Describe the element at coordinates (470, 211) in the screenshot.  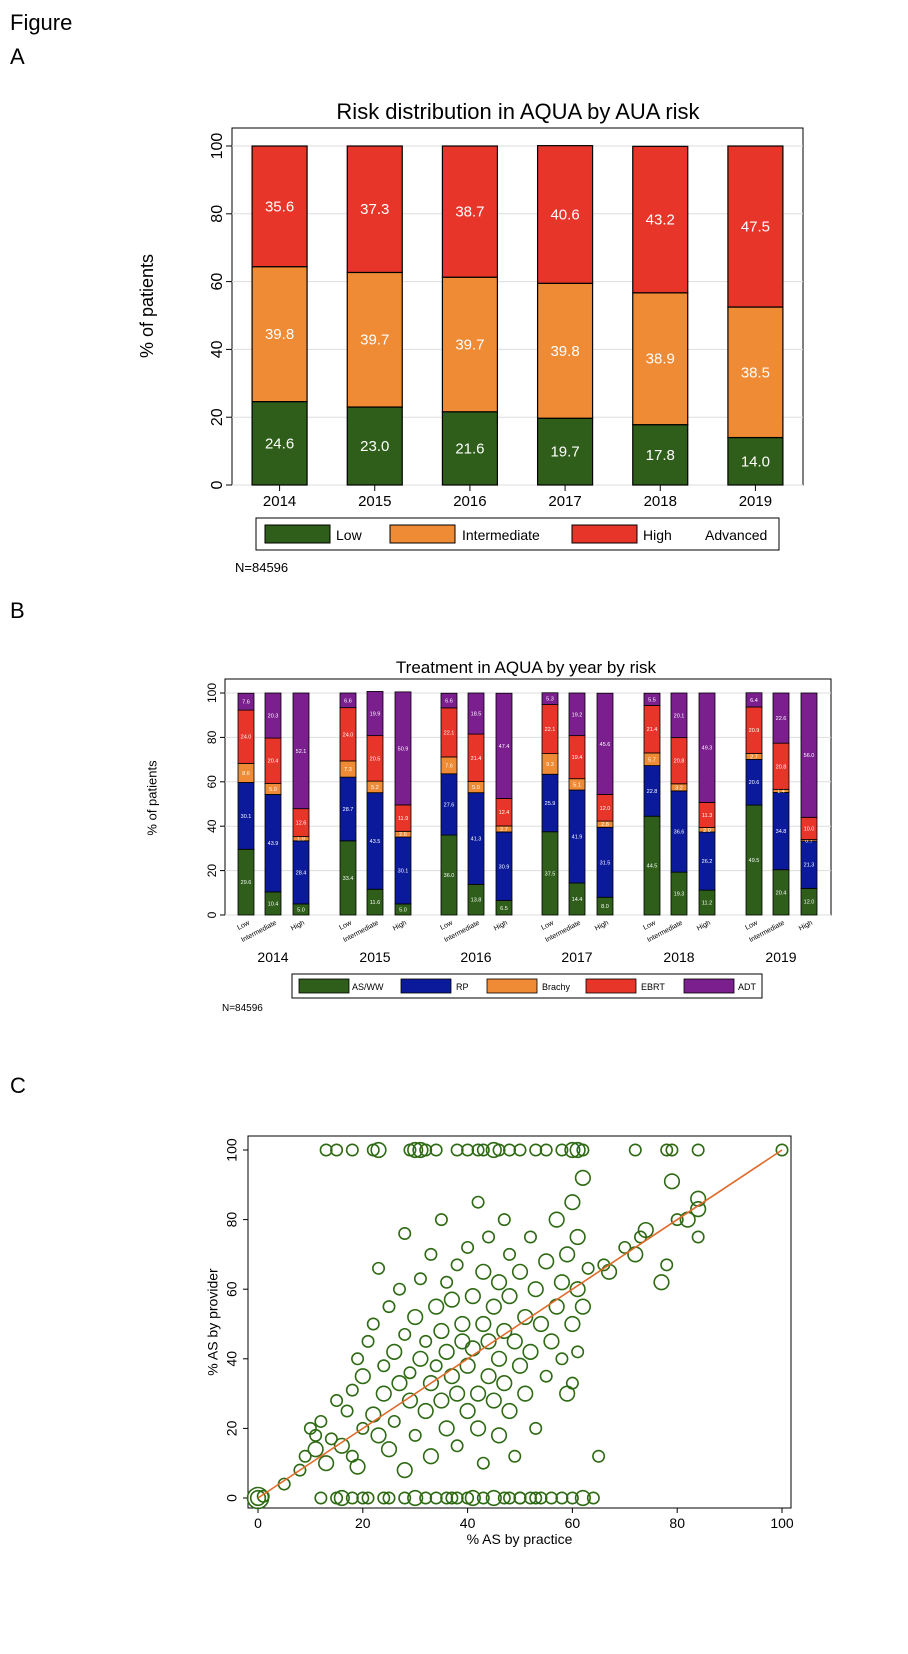
I see `bar-high-2016` at that location.